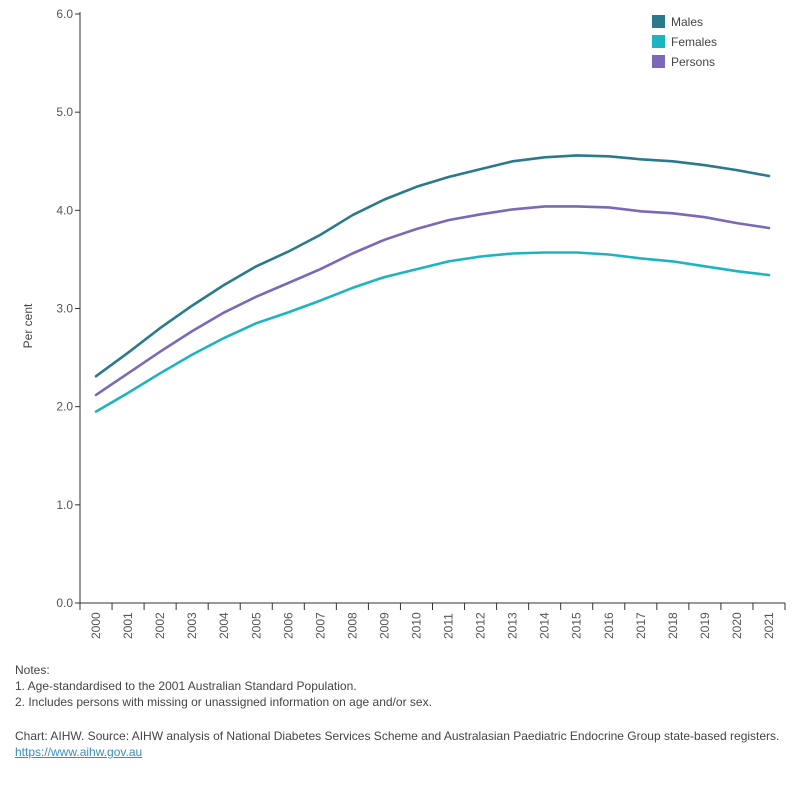 The width and height of the screenshot is (800, 800). What do you see at coordinates (449, 626) in the screenshot?
I see `x-tick-label: 2011` at bounding box center [449, 626].